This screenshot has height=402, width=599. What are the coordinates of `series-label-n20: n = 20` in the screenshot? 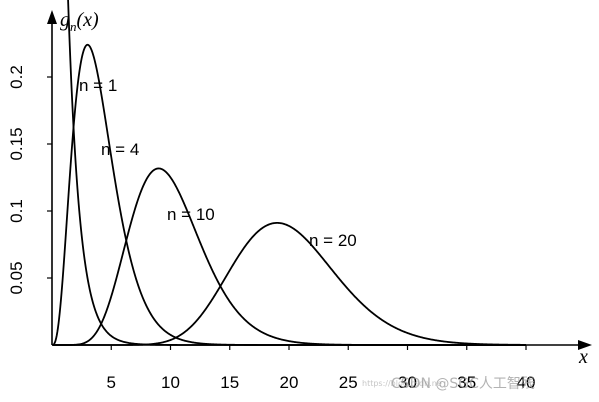 It's located at (333, 240).